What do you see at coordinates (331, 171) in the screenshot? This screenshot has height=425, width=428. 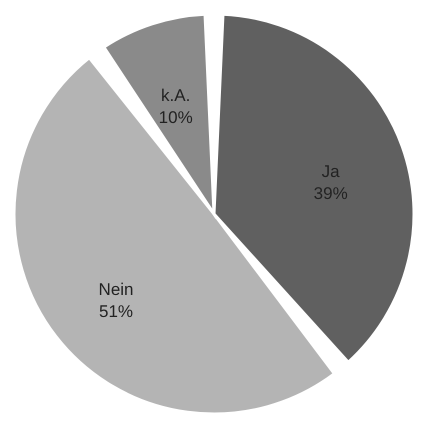 I see `slice-label: Ja` at bounding box center [331, 171].